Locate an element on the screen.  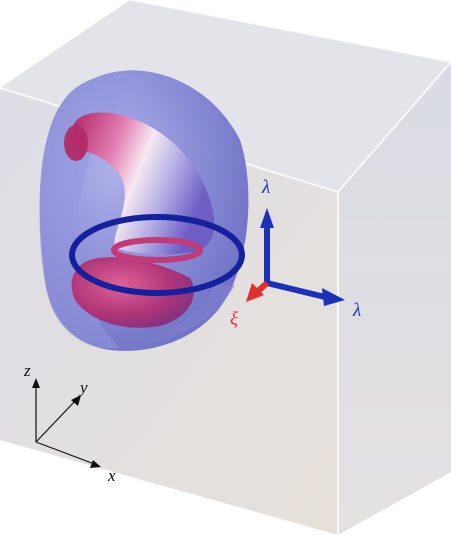
lambda-horizontal-label: λ is located at coordinates (356, 310).